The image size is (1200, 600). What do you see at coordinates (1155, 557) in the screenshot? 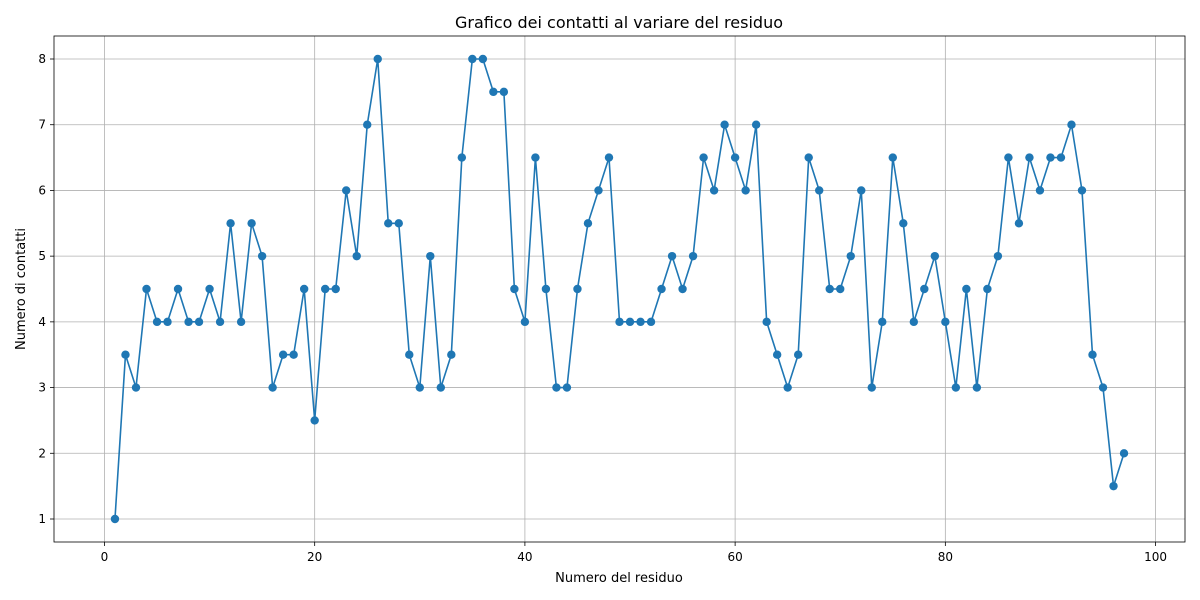
I see `x-tick-label: 100` at bounding box center [1155, 557].